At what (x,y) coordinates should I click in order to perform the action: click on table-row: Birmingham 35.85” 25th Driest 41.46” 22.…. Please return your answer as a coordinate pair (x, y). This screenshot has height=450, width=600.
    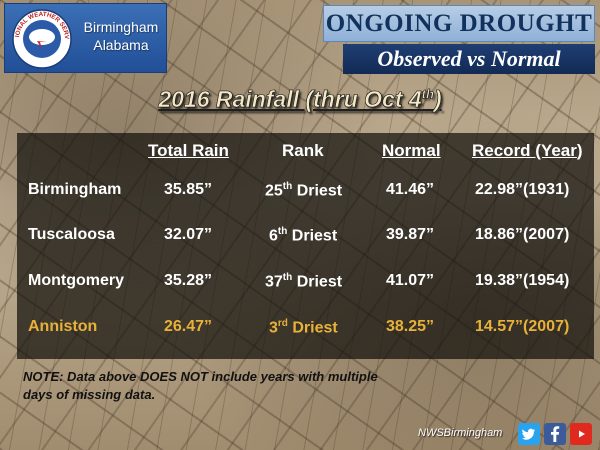
    Looking at the image, I should click on (305, 193).